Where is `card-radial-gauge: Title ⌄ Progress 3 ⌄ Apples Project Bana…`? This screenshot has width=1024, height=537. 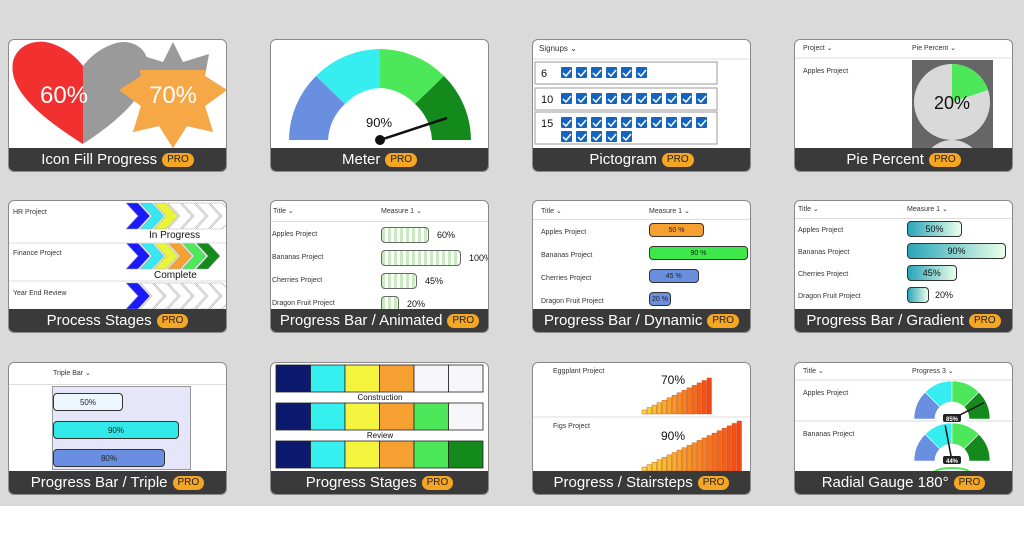 card-radial-gauge: Title ⌄ Progress 3 ⌄ Apples Project Bana… is located at coordinates (903, 428).